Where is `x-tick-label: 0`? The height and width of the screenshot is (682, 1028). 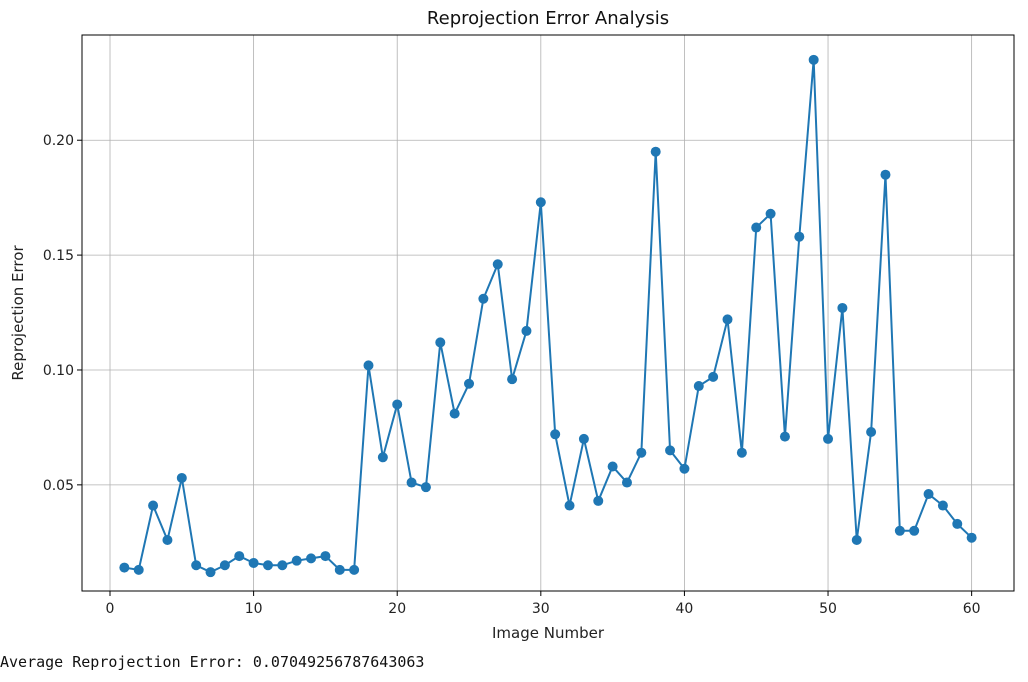 x-tick-label: 0 is located at coordinates (110, 609).